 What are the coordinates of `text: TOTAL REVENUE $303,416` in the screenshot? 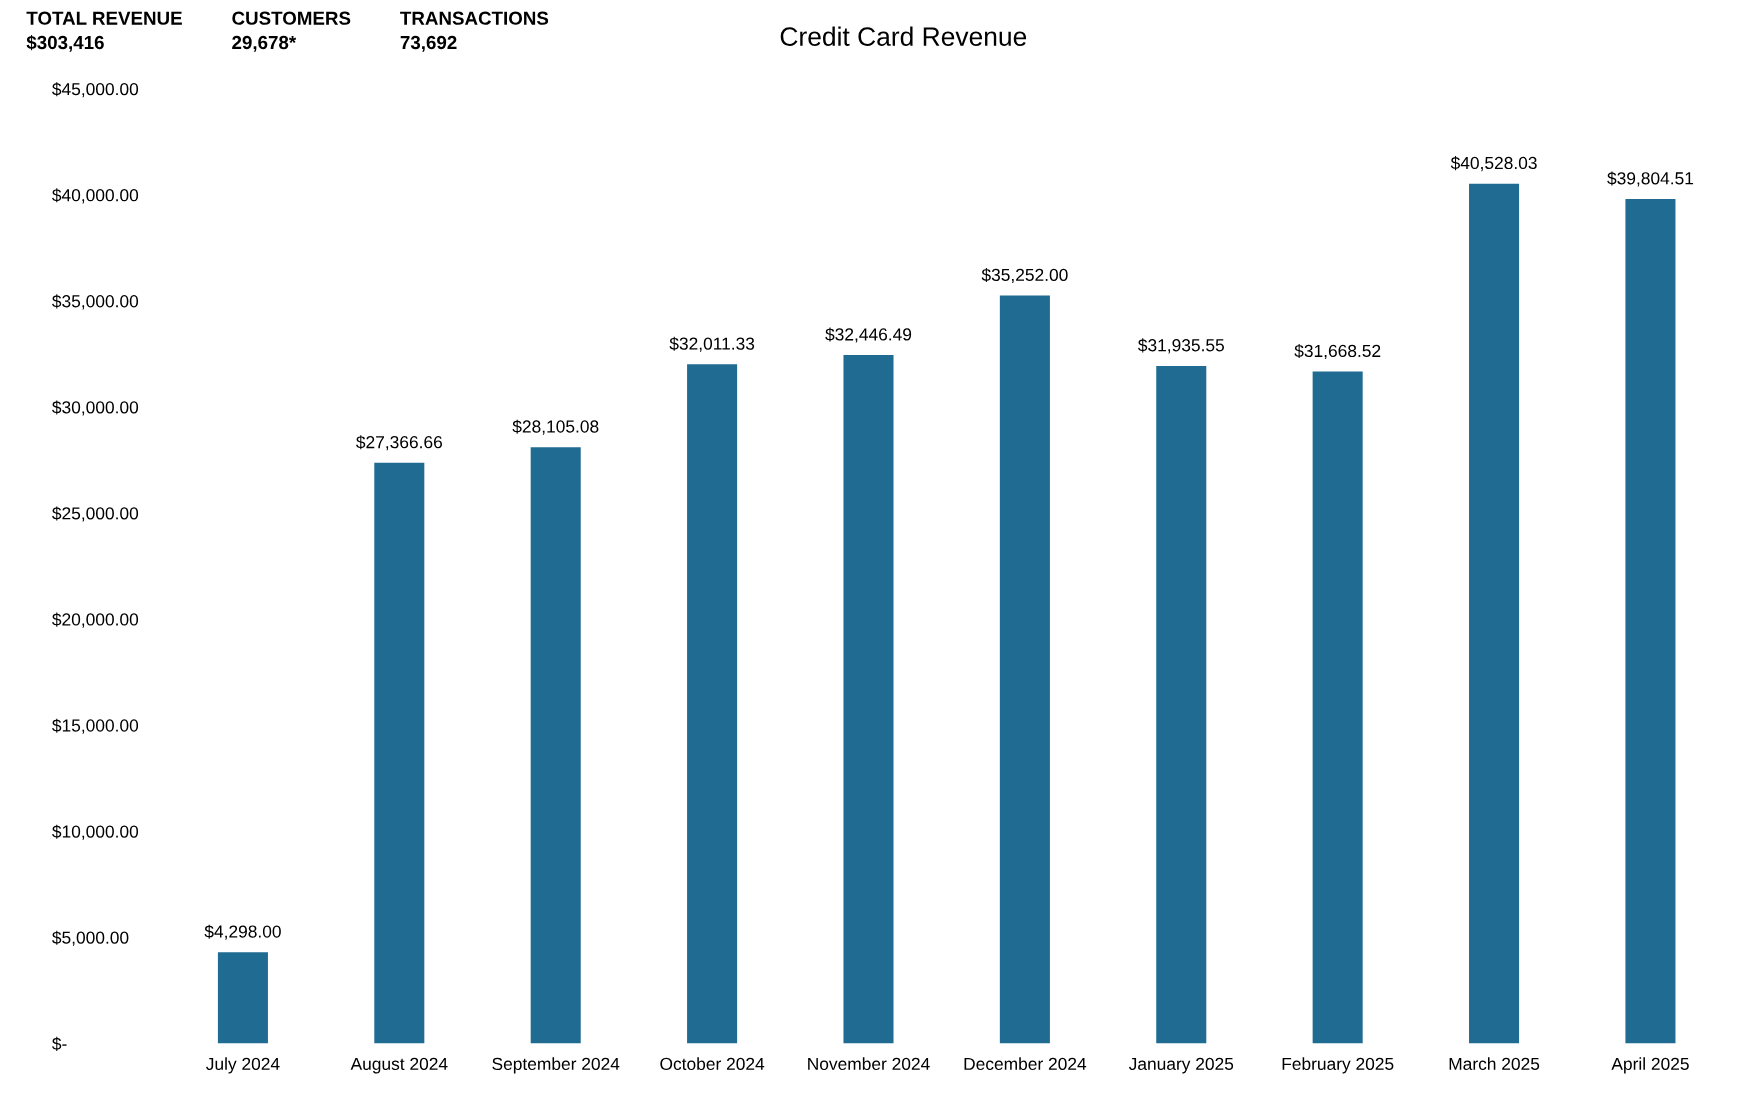 It's located at (104, 31).